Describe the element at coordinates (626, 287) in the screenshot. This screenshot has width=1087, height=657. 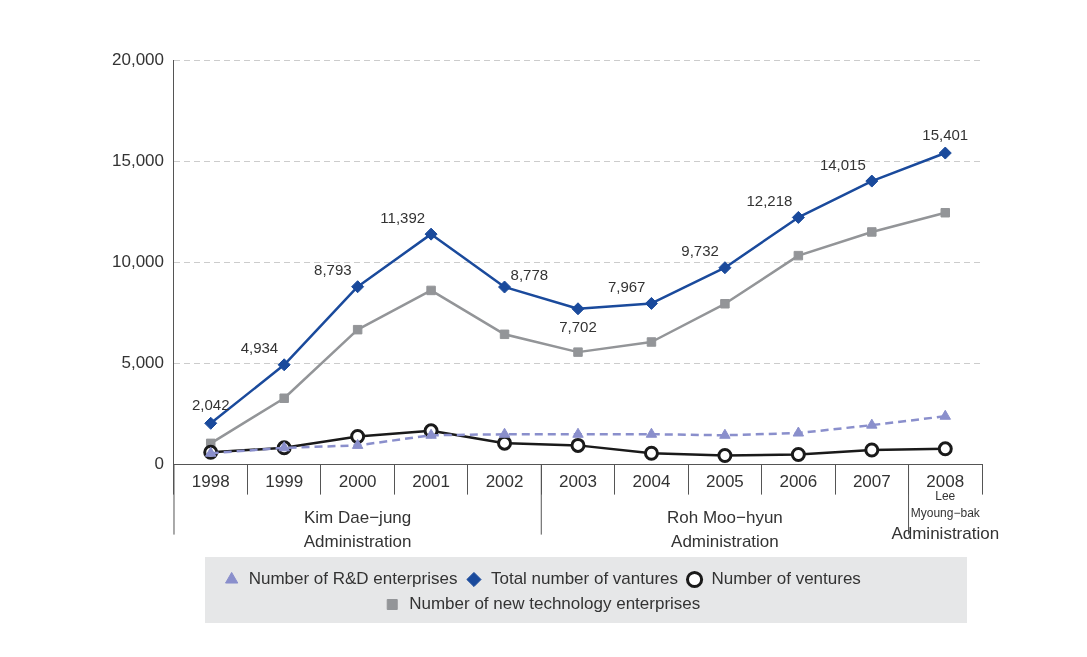
I see `data-label: 7,967` at that location.